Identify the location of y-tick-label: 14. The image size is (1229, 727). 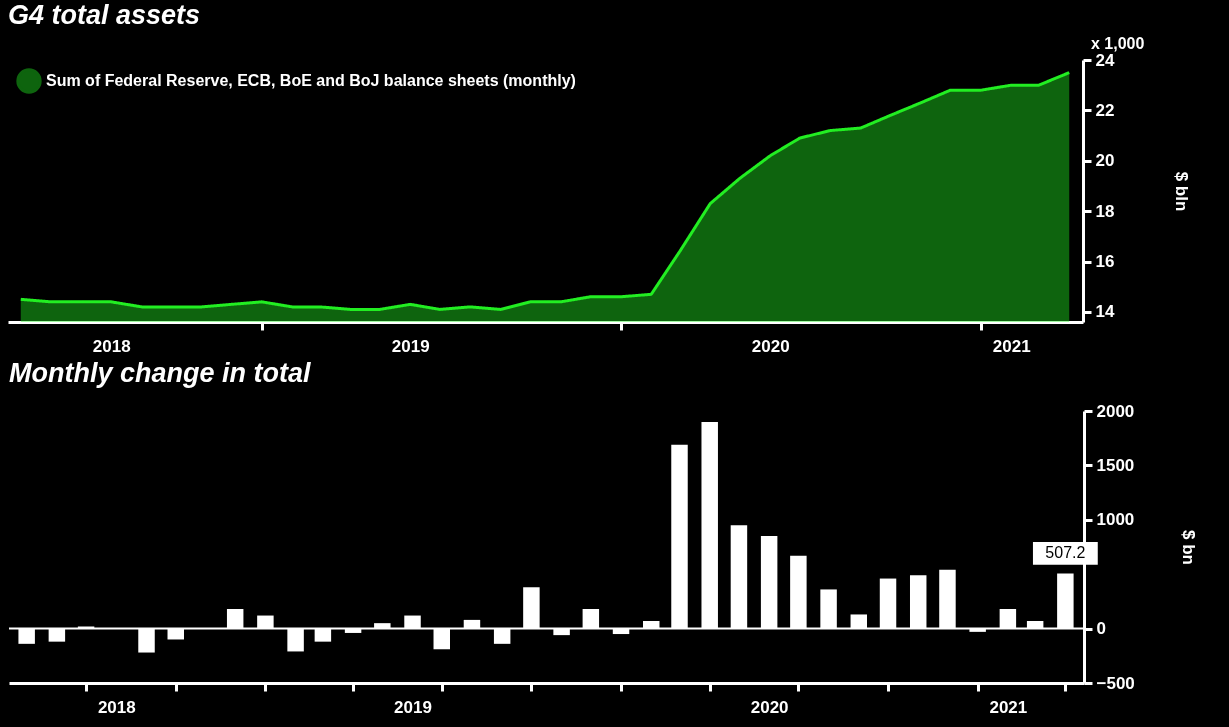
(1105, 312).